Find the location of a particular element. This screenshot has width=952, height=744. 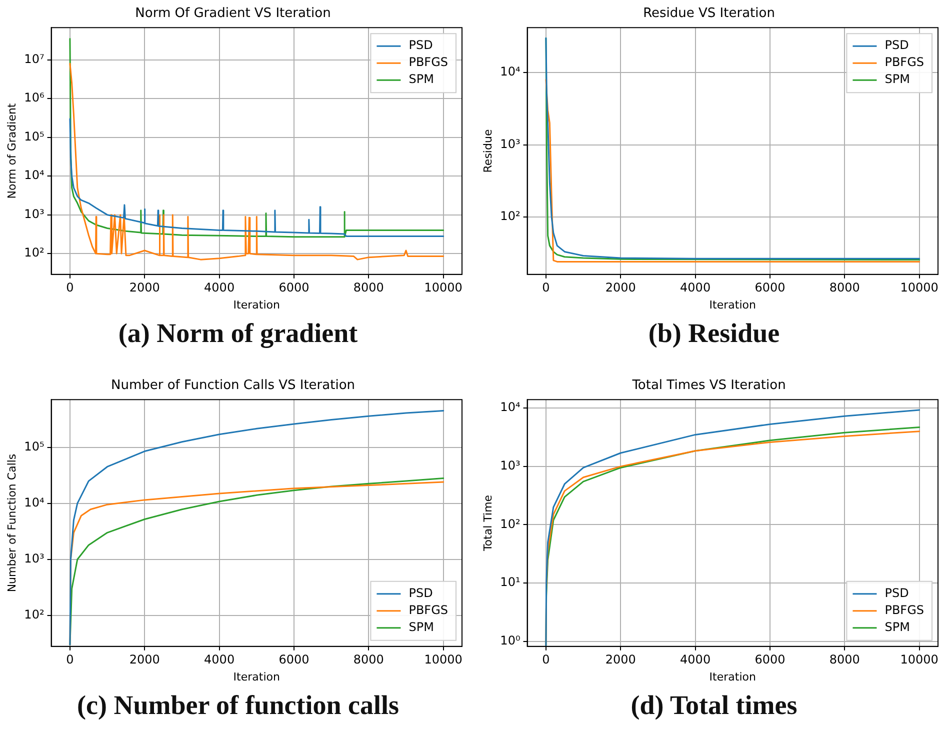

y-axis-title: Norm of Gradient is located at coordinates (11, 150).